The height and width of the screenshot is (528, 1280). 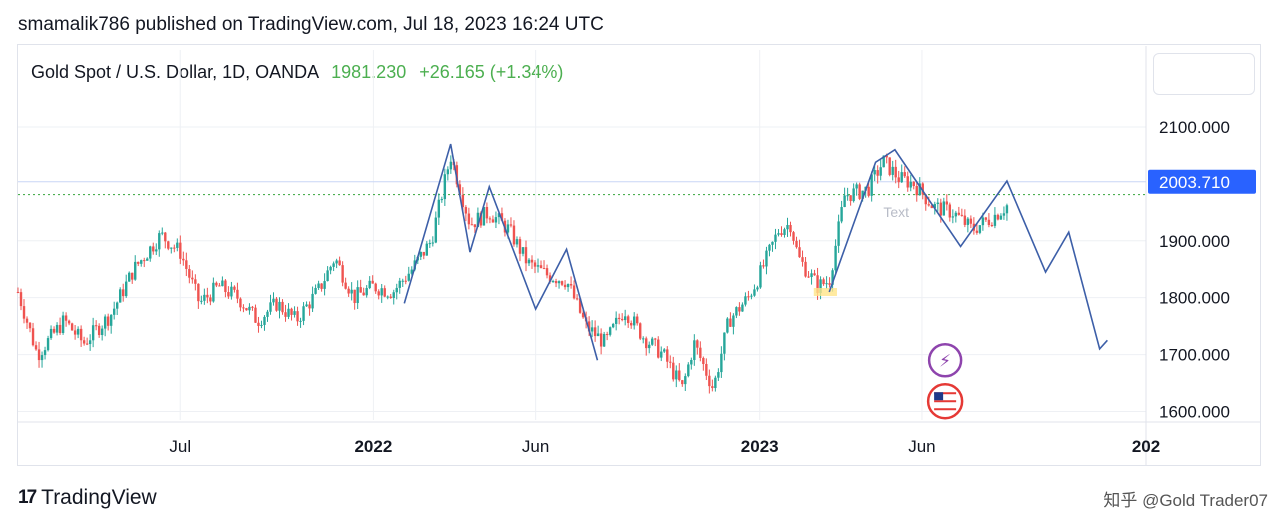 What do you see at coordinates (535, 446) in the screenshot?
I see `x-tick-label: Jun` at bounding box center [535, 446].